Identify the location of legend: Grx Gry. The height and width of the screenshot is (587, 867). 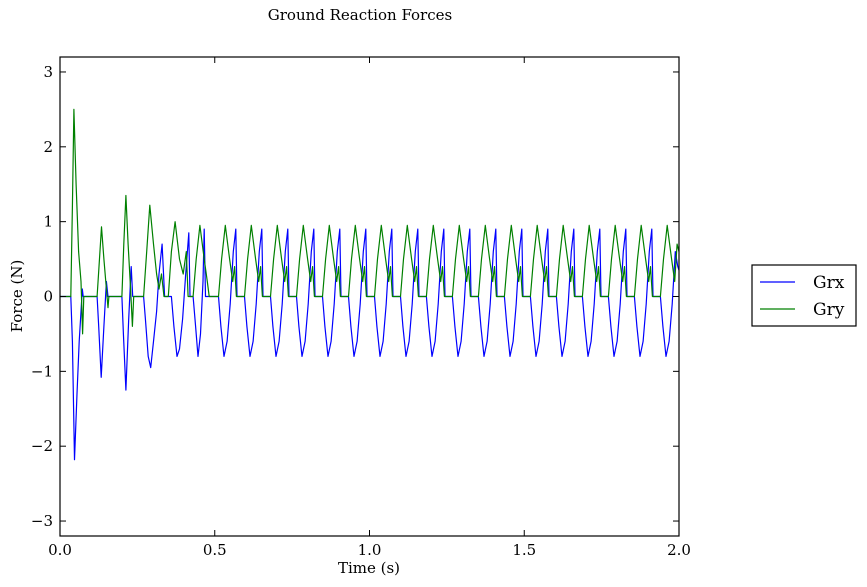
(804, 295).